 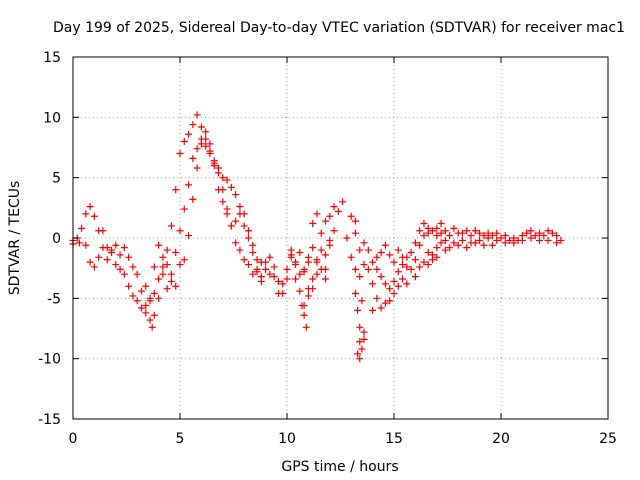 I want to click on y-tick-label: -10, so click(x=49, y=360).